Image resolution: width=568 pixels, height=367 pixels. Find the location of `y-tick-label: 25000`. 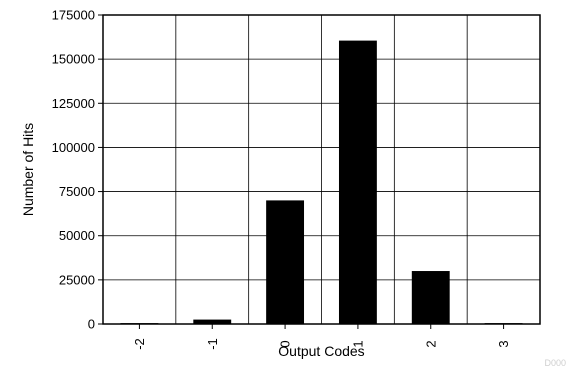

y-tick-label: 25000 is located at coordinates (77, 279).